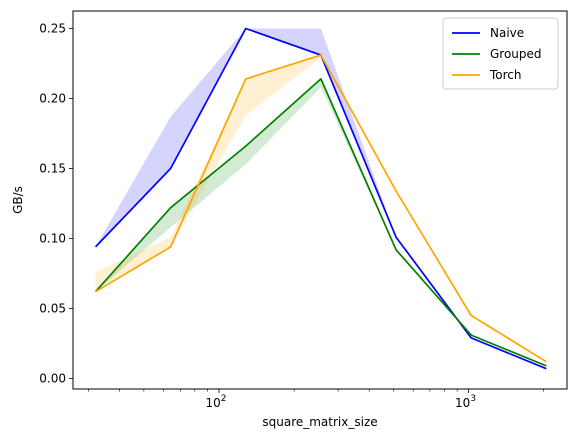 Image resolution: width=576 pixels, height=437 pixels. I want to click on y-tick-label: 0.25, so click(52, 29).